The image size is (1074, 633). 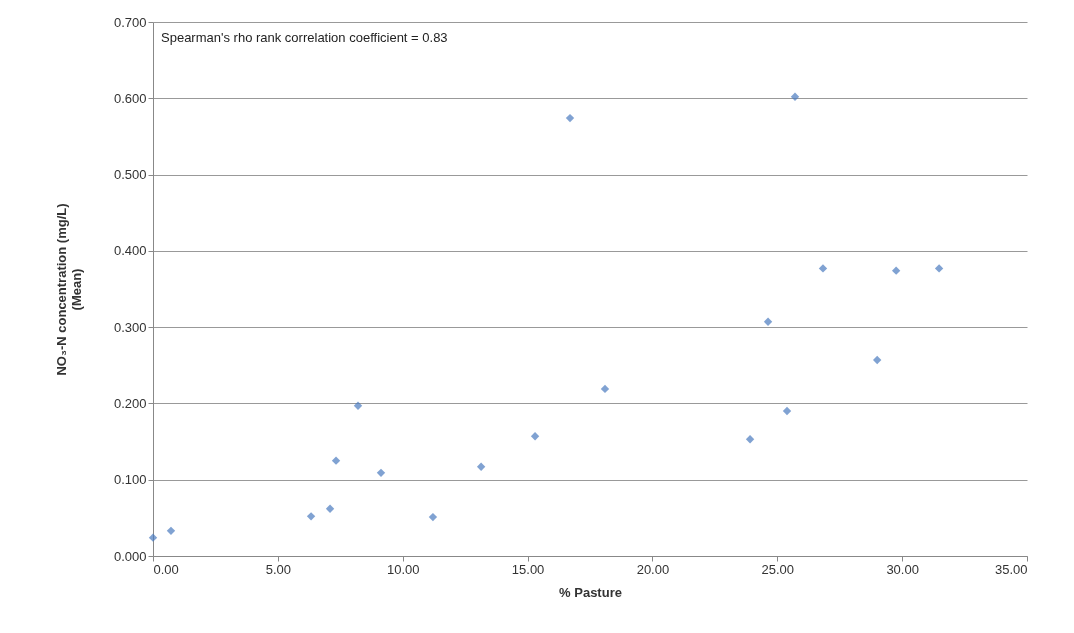 What do you see at coordinates (130, 403) in the screenshot?
I see `y-tick-label: 0.200` at bounding box center [130, 403].